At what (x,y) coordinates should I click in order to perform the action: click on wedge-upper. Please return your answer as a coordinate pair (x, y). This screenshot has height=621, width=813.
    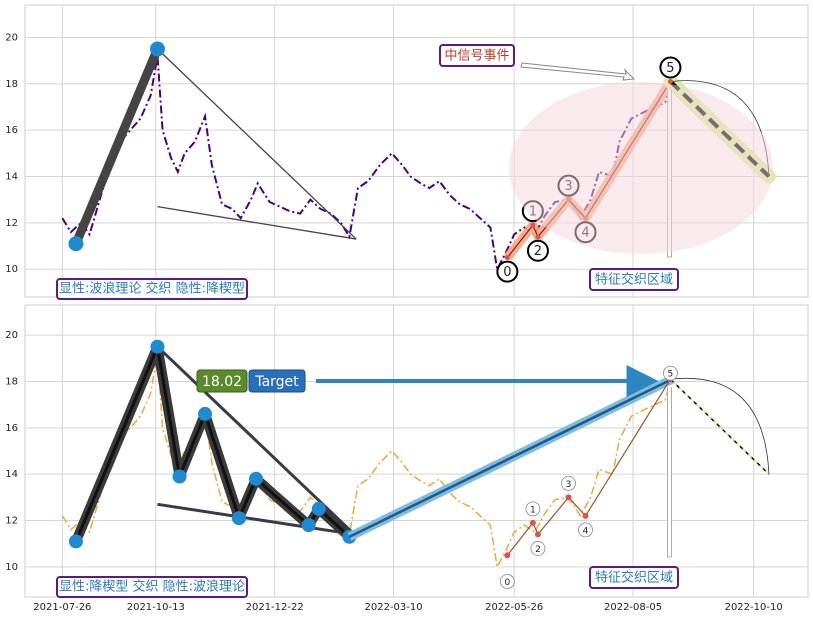
    Looking at the image, I should click on (257, 144).